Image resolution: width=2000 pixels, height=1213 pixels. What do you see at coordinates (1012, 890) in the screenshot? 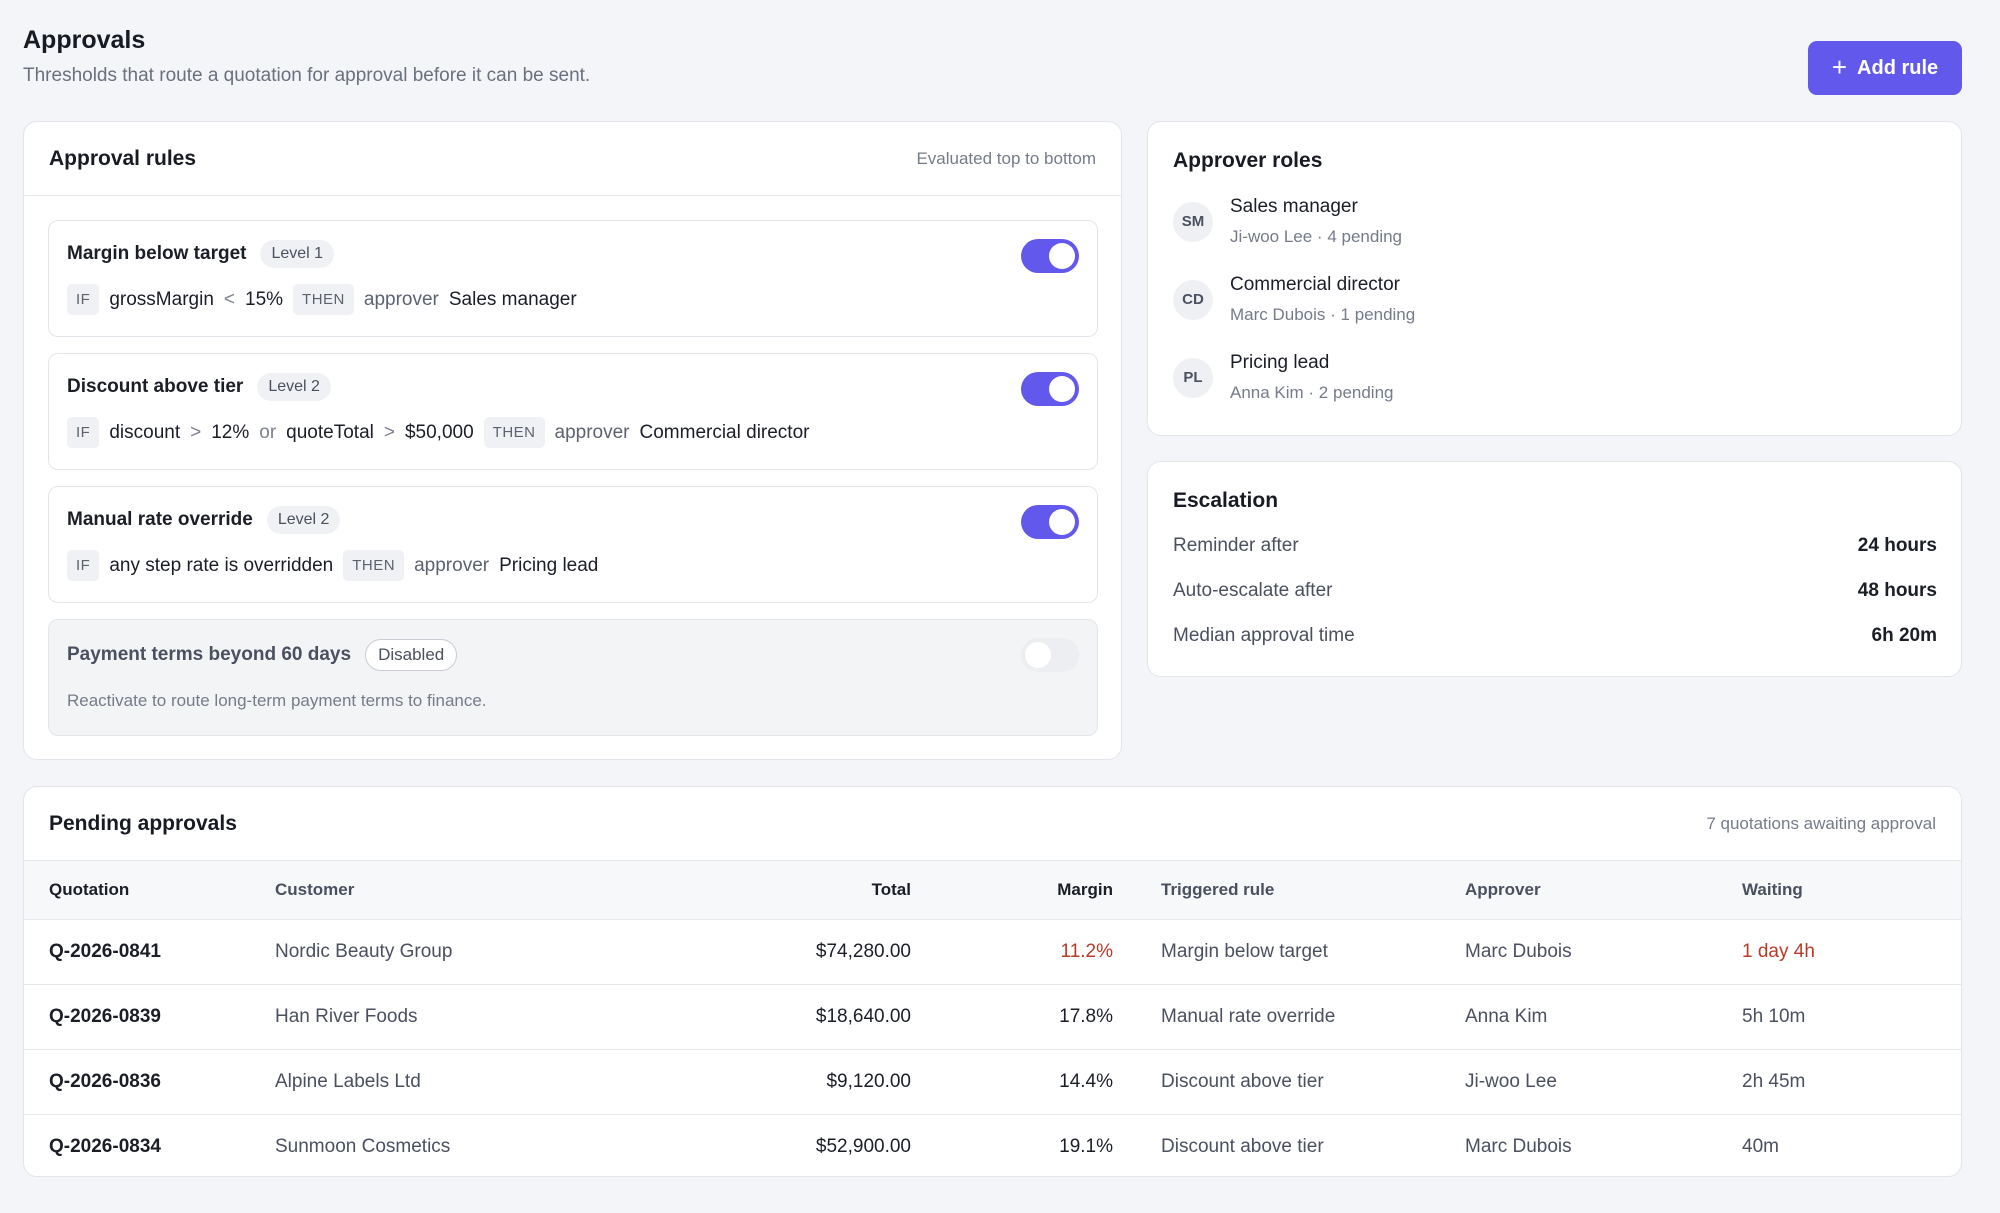
I see `column-header-margin: Margin` at bounding box center [1012, 890].